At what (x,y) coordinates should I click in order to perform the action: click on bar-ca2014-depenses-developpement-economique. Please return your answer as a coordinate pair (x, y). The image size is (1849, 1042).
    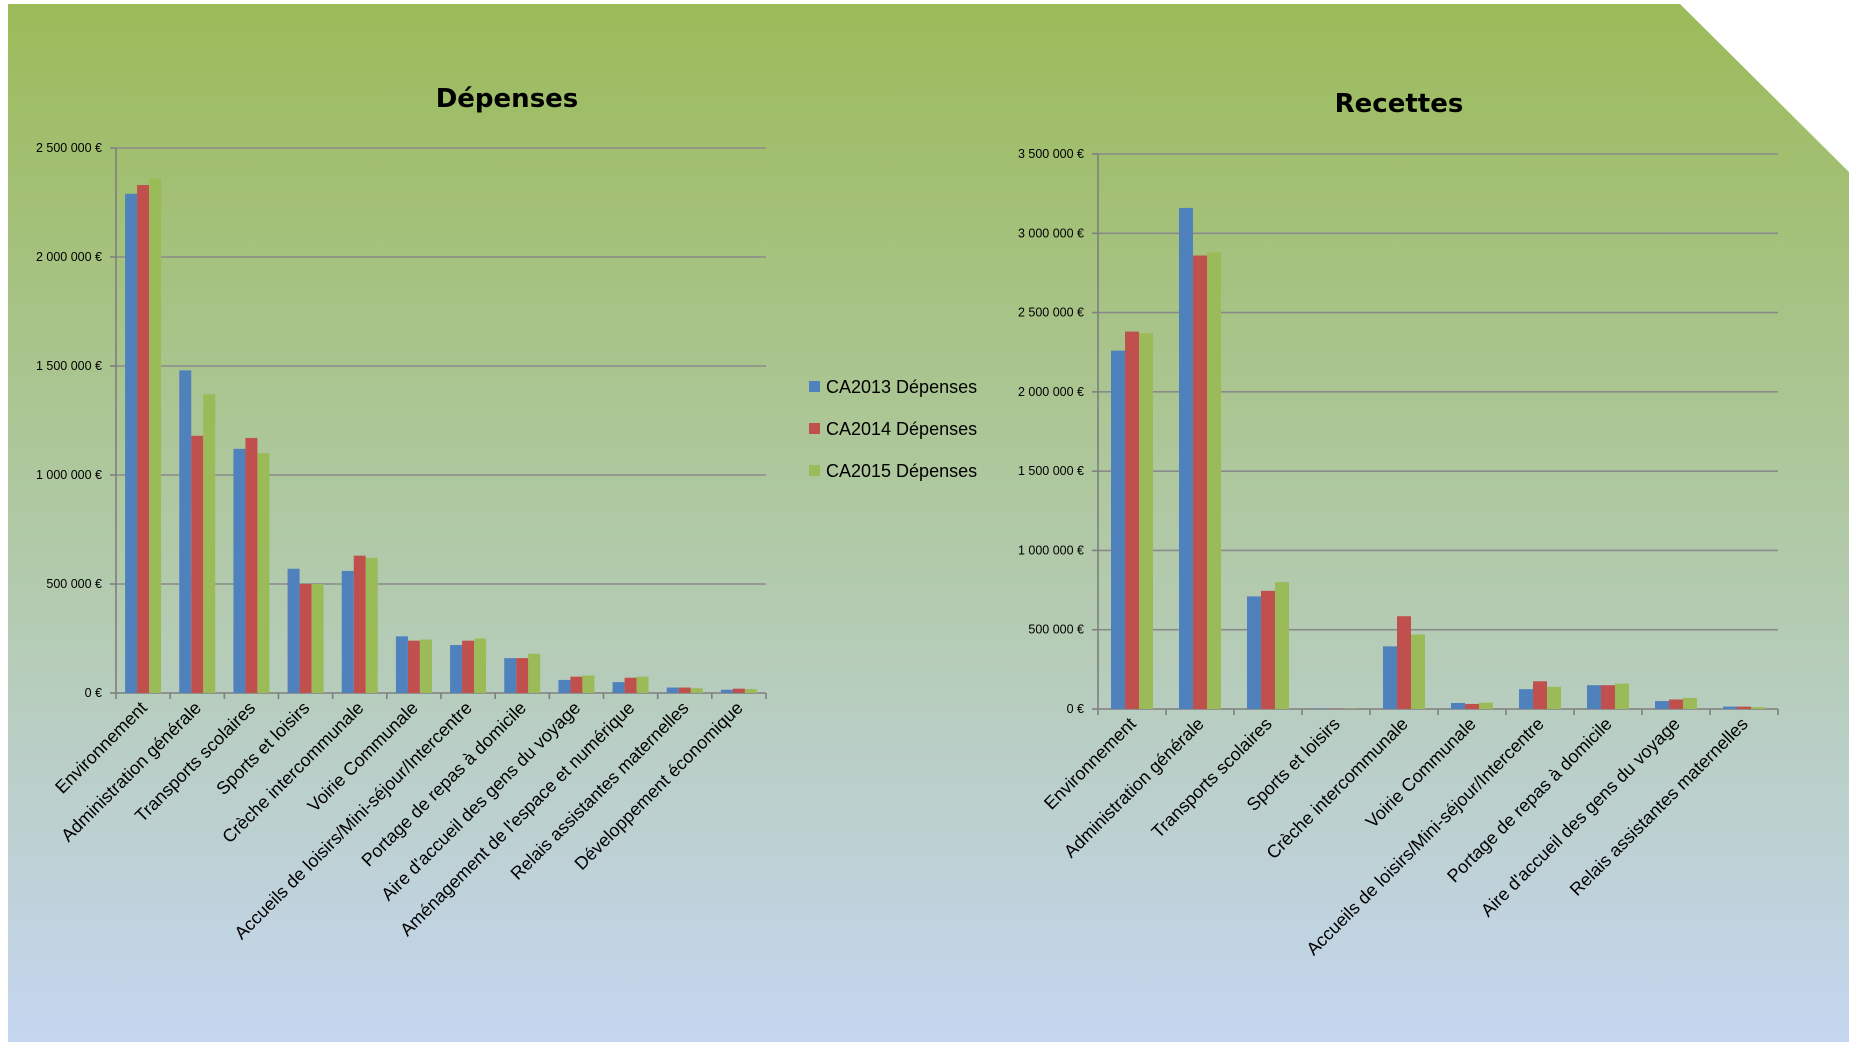
    Looking at the image, I should click on (738, 690).